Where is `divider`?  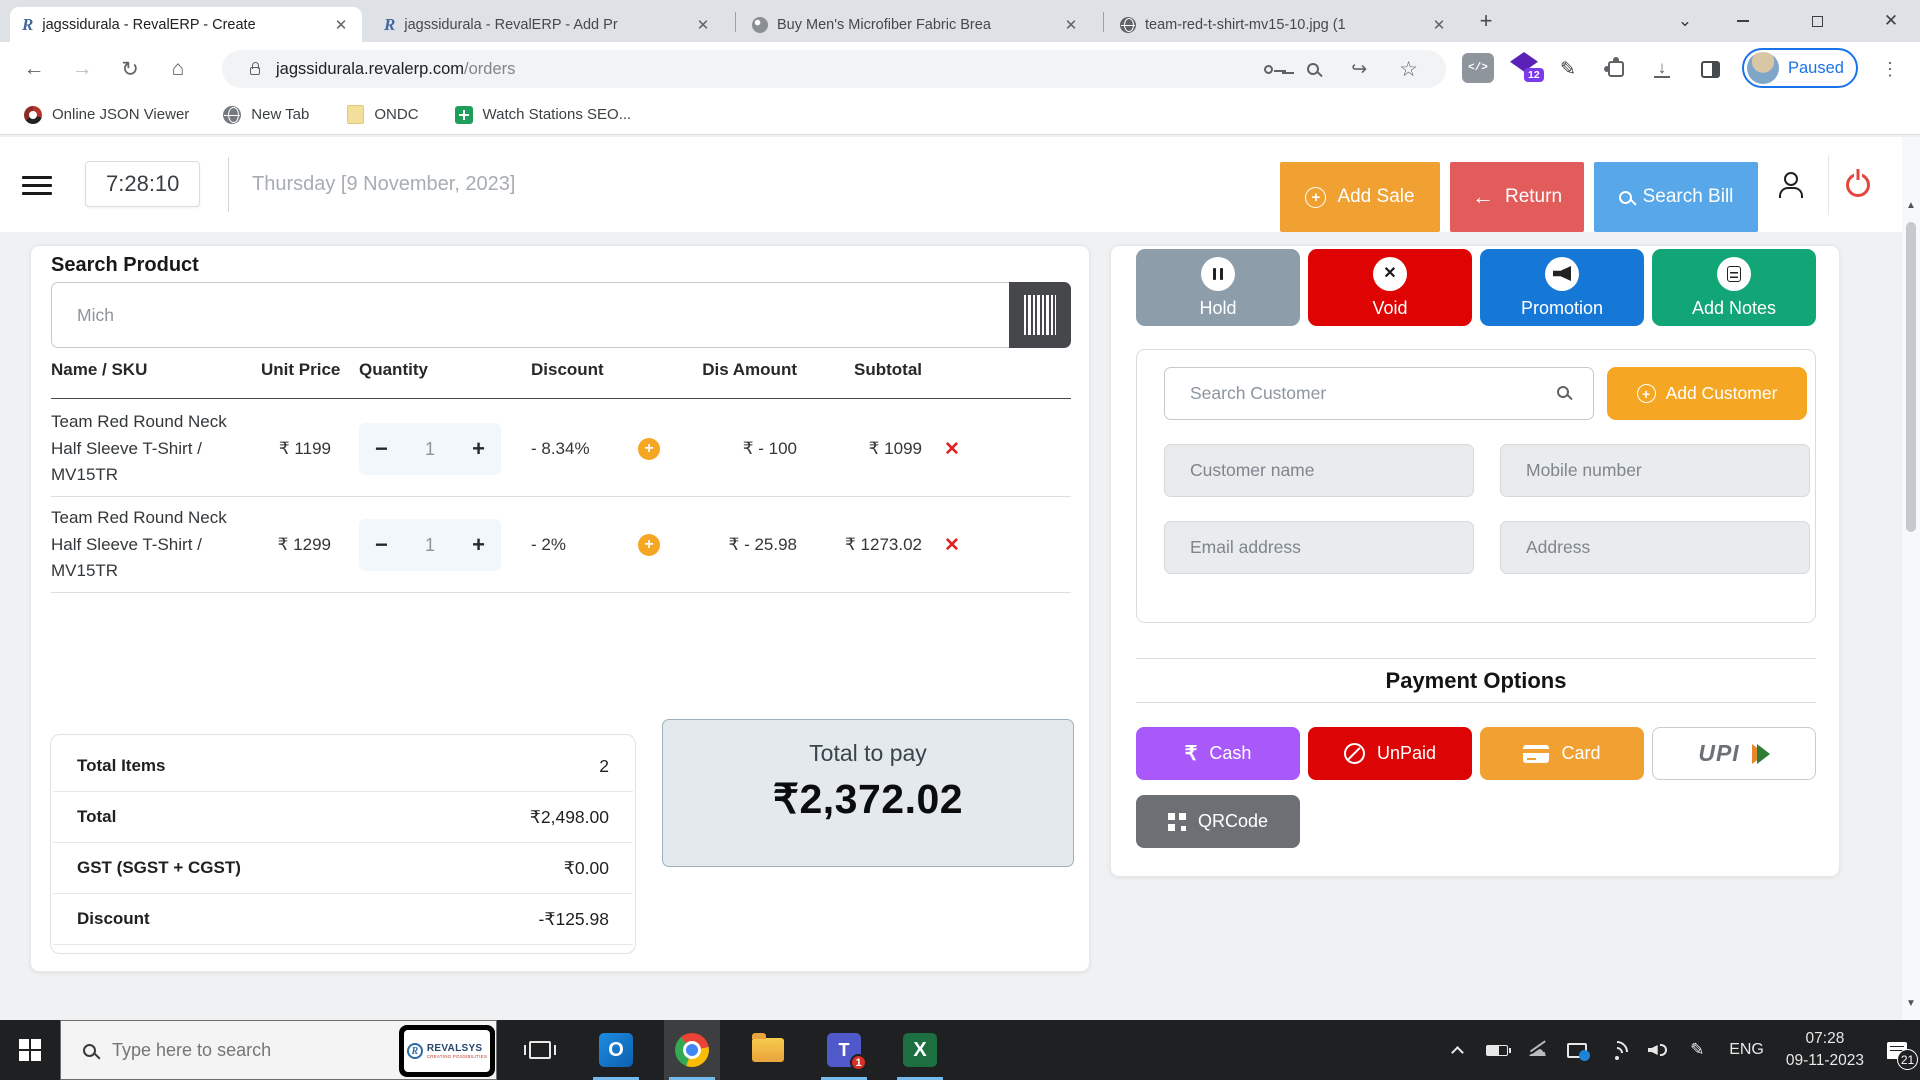 divider is located at coordinates (1828, 185).